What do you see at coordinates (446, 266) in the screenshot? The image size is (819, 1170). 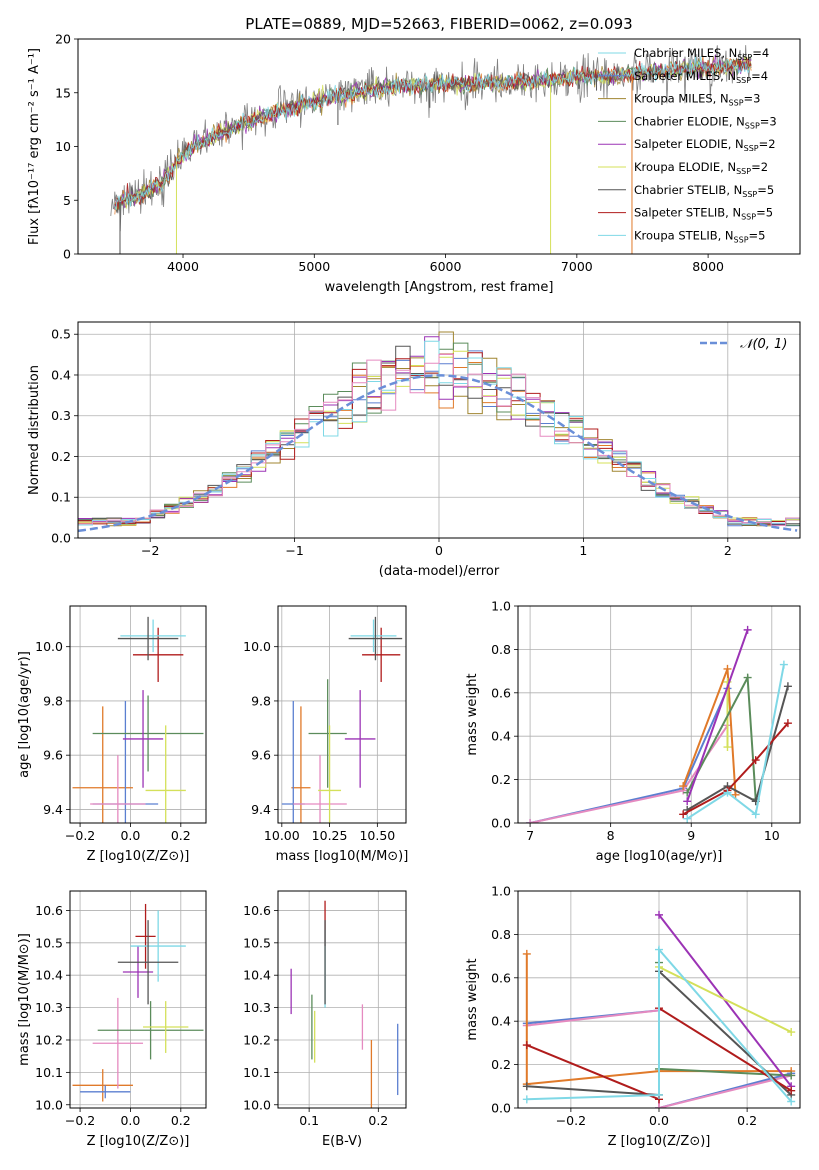 I see `x-tick-label: 6000` at bounding box center [446, 266].